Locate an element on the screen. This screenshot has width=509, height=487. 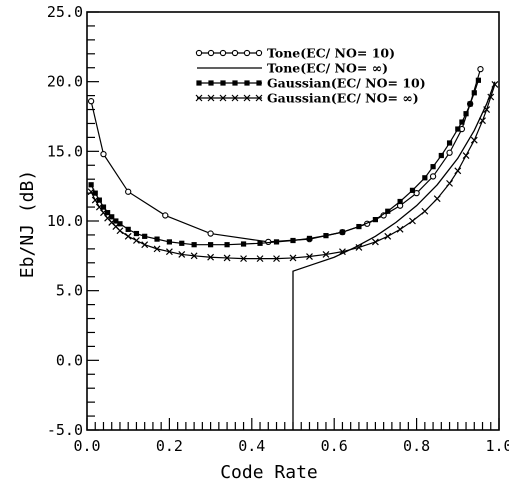
legend-entry: Gaussian(EC/ NO= 10) is located at coordinates (311, 83).